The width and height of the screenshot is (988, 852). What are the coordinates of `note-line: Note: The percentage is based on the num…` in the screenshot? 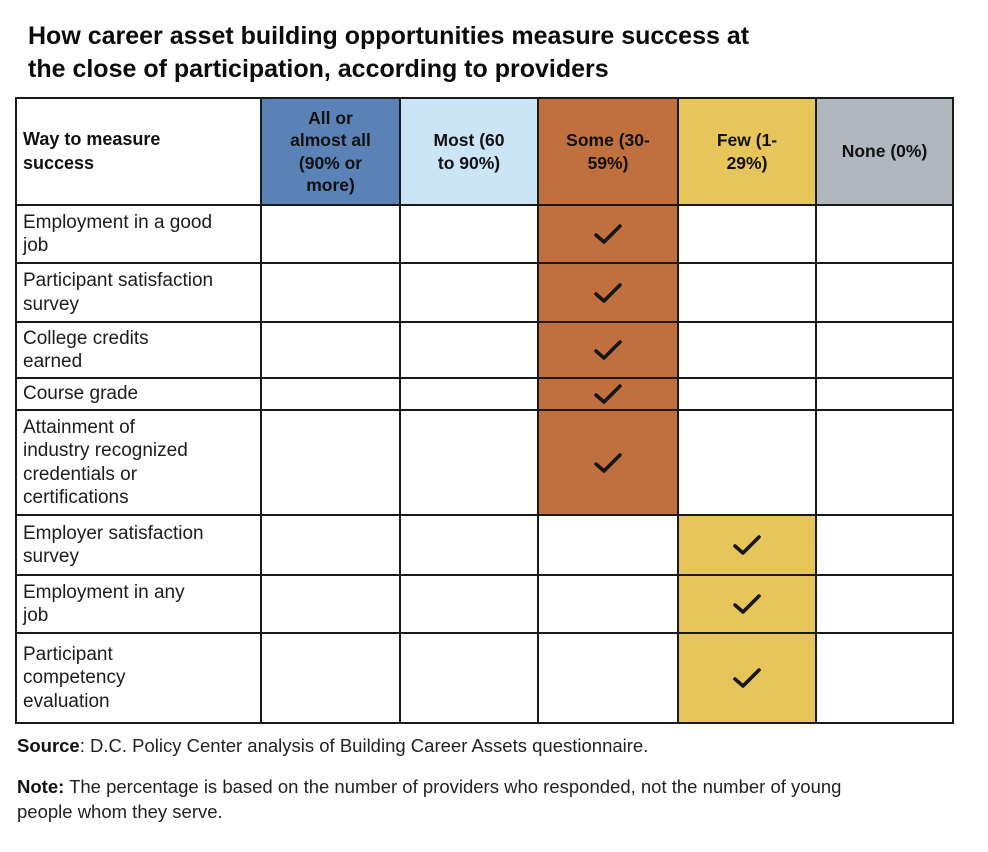 It's located at (457, 800).